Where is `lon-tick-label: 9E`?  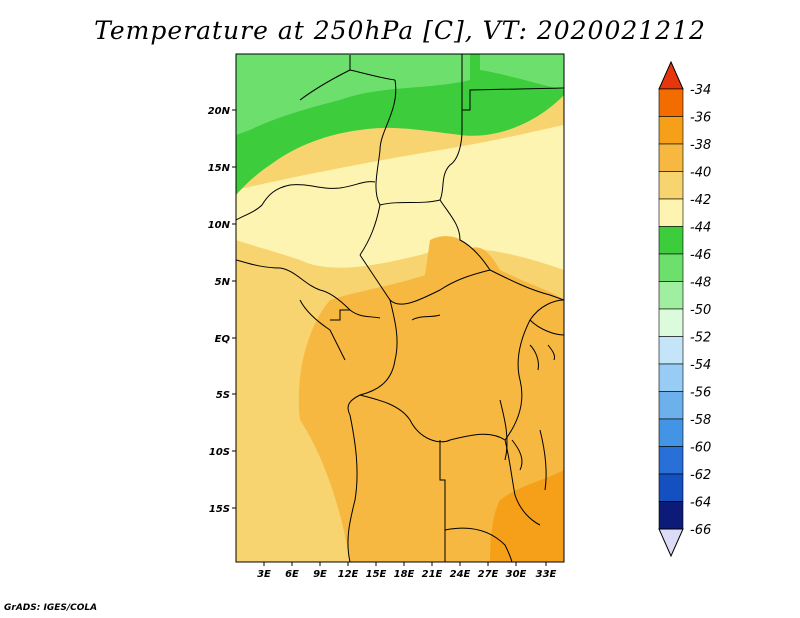 lon-tick-label: 9E is located at coordinates (320, 574).